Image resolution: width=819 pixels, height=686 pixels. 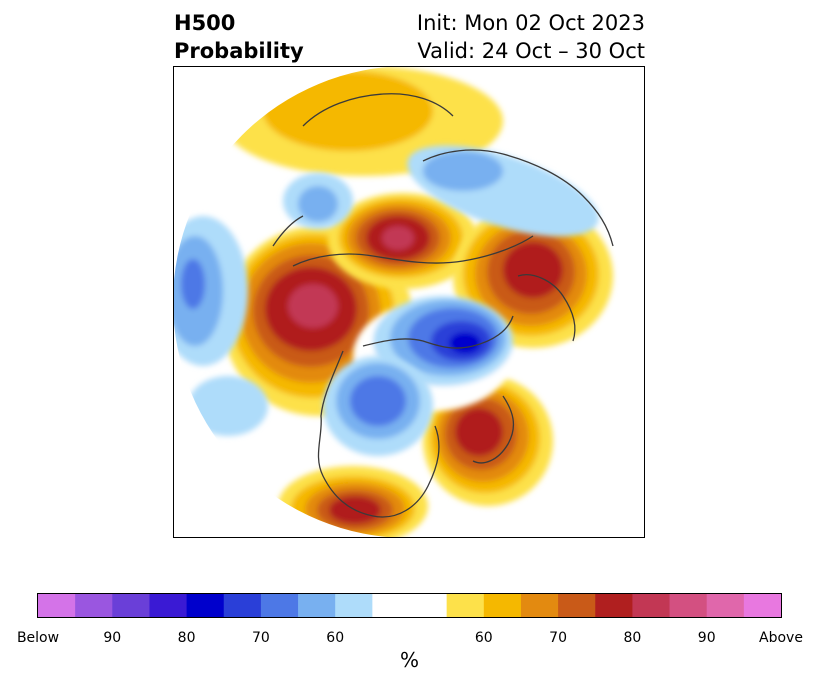 What do you see at coordinates (220, 326) in the screenshot?
I see `pacific-negative-anomaly` at bounding box center [220, 326].